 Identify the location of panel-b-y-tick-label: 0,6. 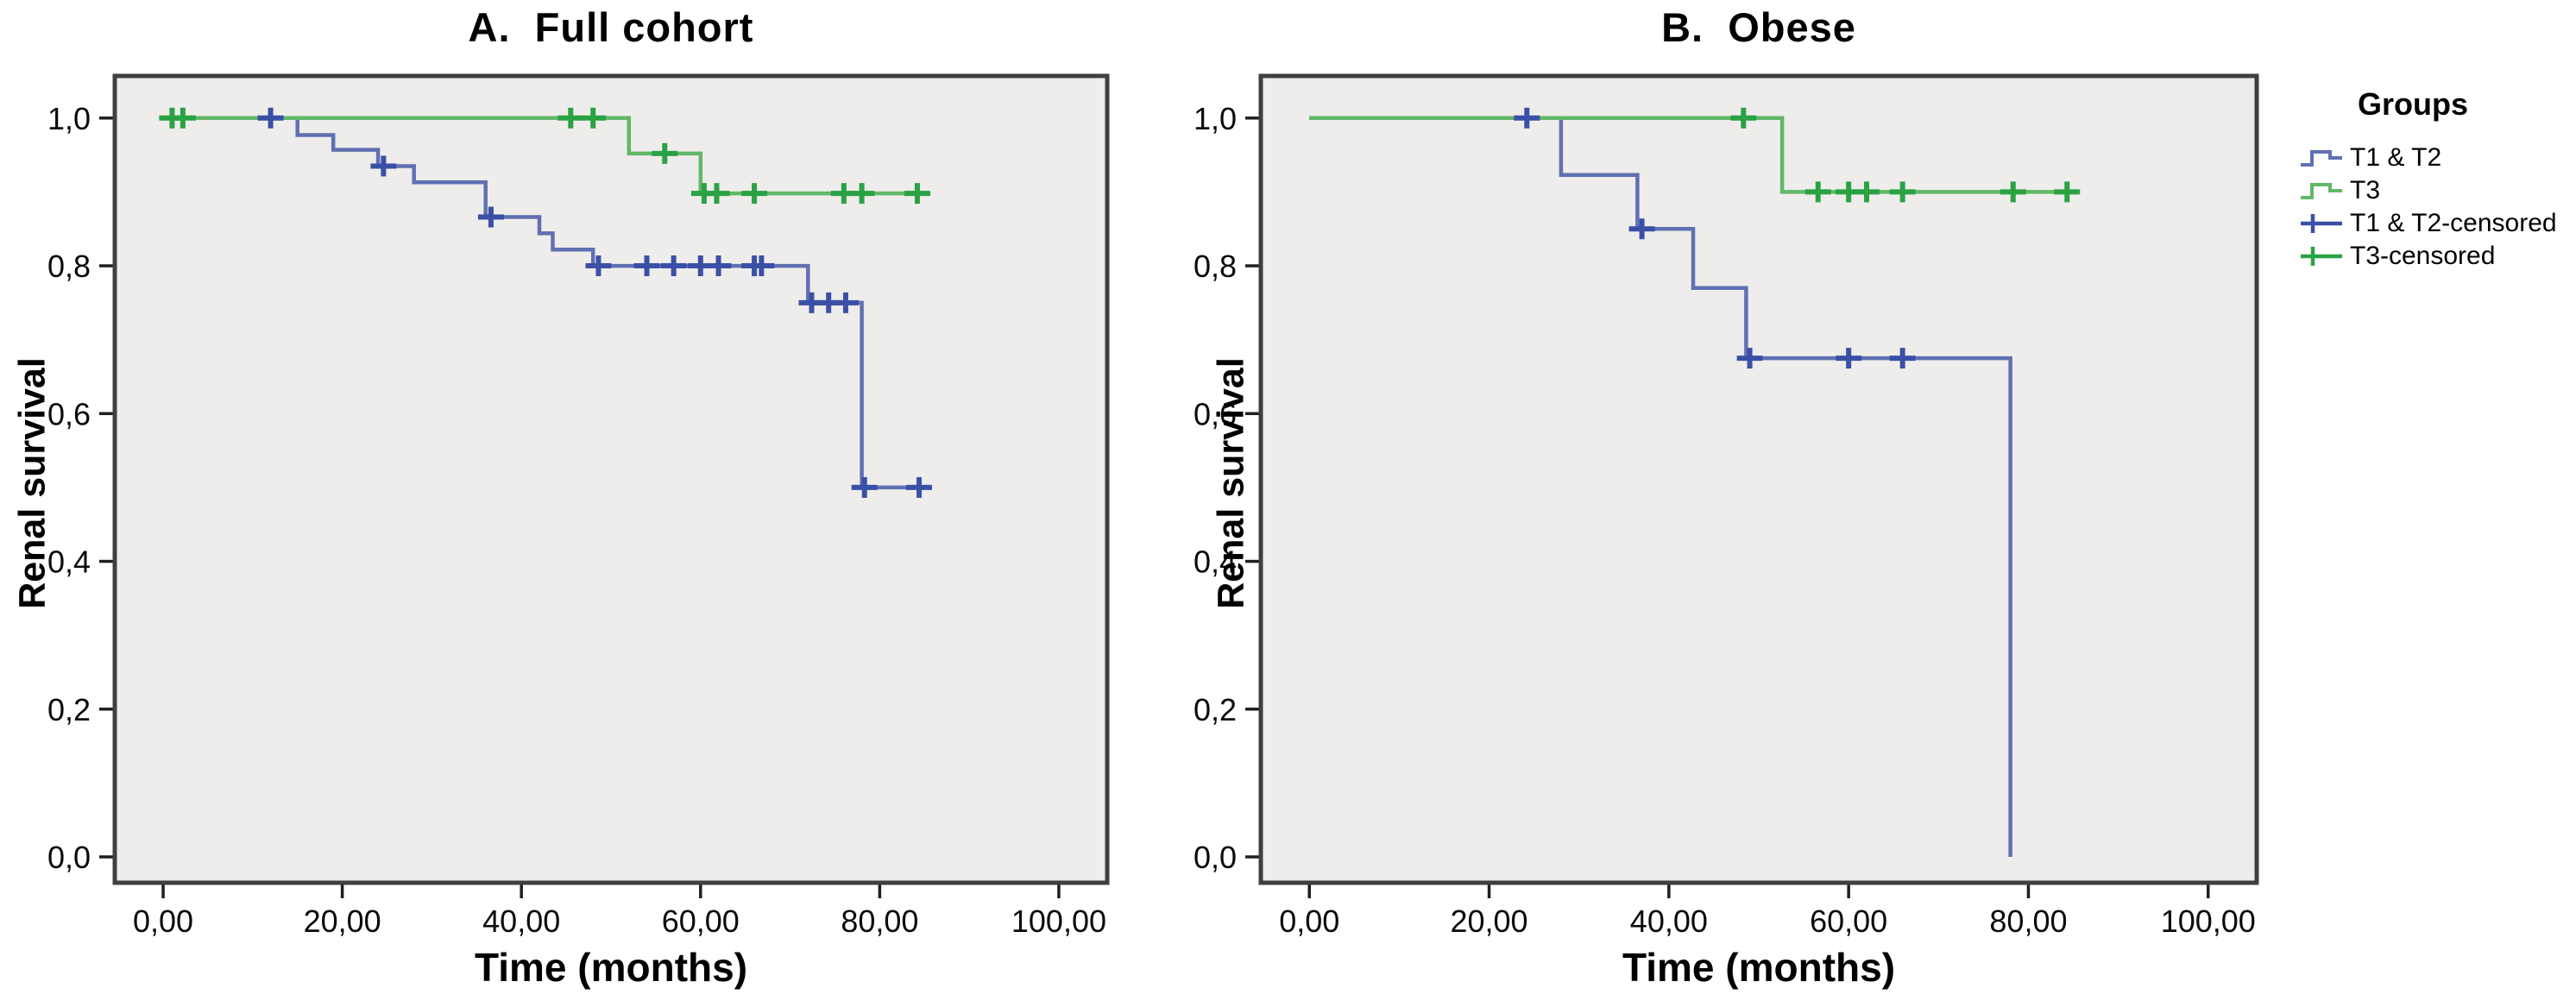
(1215, 414).